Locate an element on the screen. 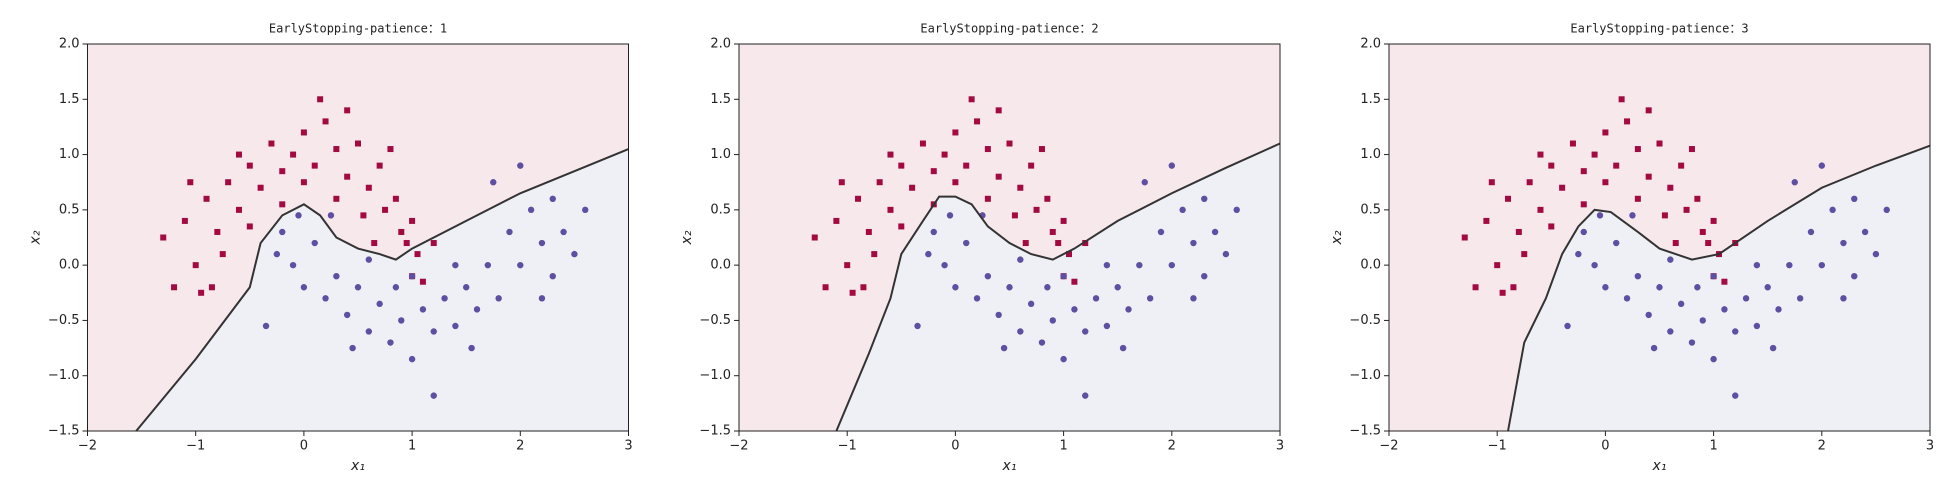  y-tick-label: −0.5 is located at coordinates (715, 320).